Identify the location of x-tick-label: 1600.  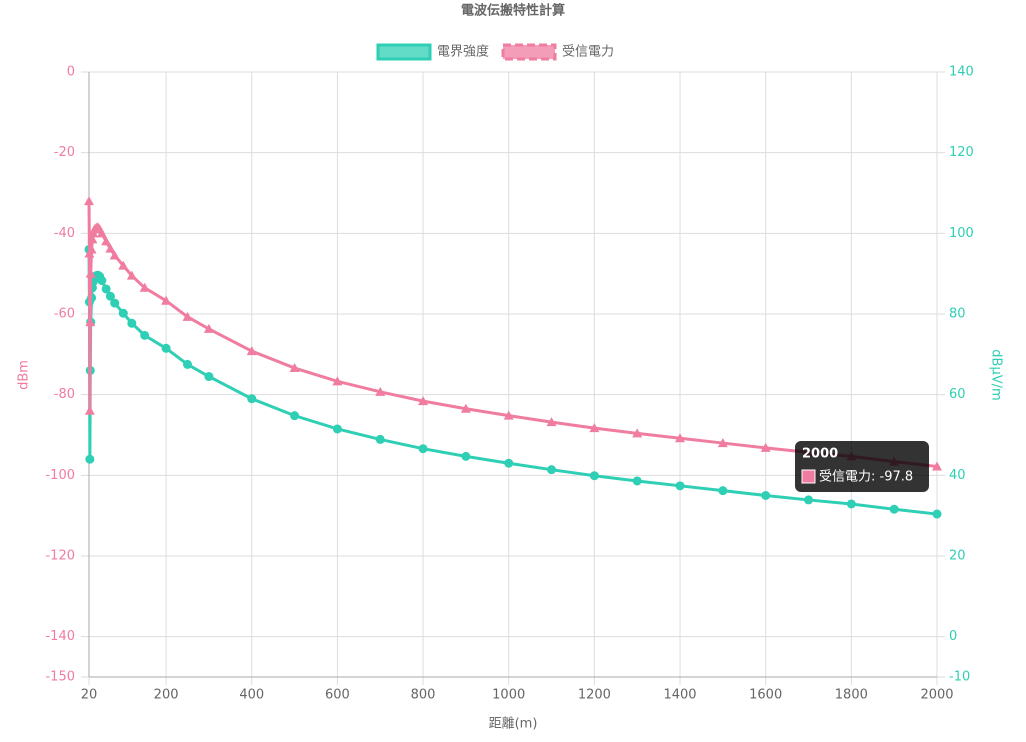
(765, 695).